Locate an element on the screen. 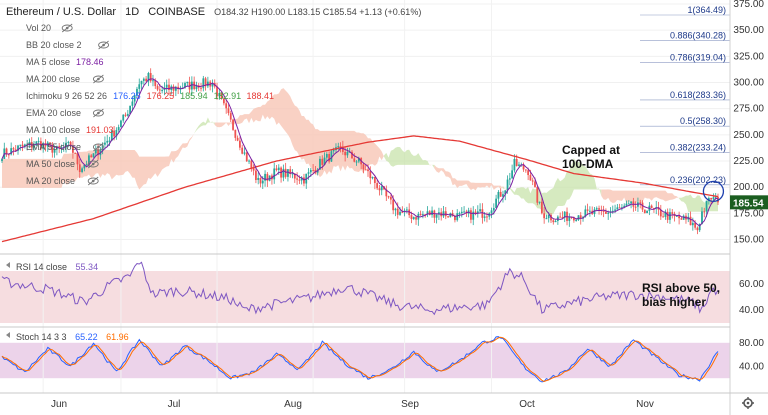 The width and height of the screenshot is (768, 415). eye-outline is located at coordinates (67, 28).